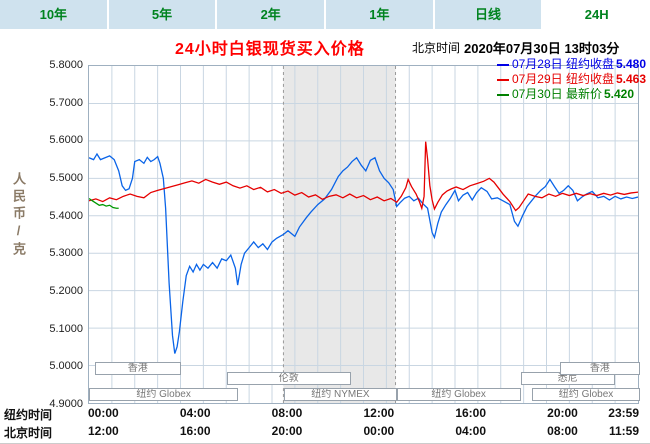  Describe the element at coordinates (630, 79) in the screenshot. I see `legend-value: 5.463` at that location.